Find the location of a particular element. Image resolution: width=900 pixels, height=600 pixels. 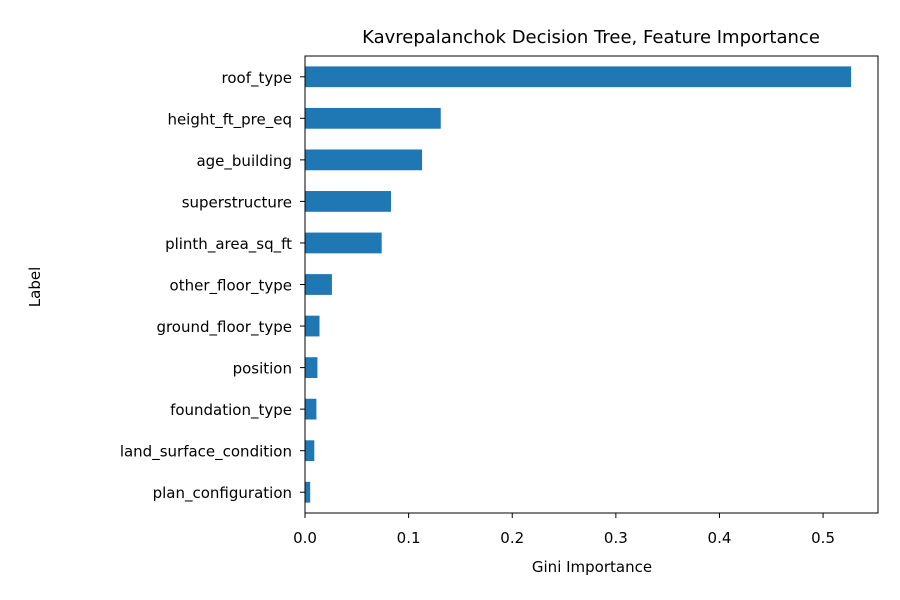

x-tick-label: 0.2 is located at coordinates (512, 538).